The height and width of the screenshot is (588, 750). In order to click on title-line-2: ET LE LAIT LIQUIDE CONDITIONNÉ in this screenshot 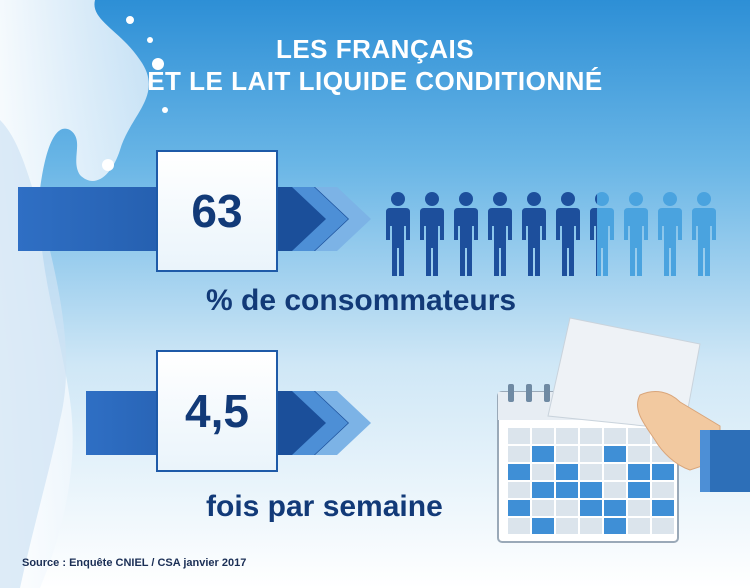, I will do `click(375, 81)`.